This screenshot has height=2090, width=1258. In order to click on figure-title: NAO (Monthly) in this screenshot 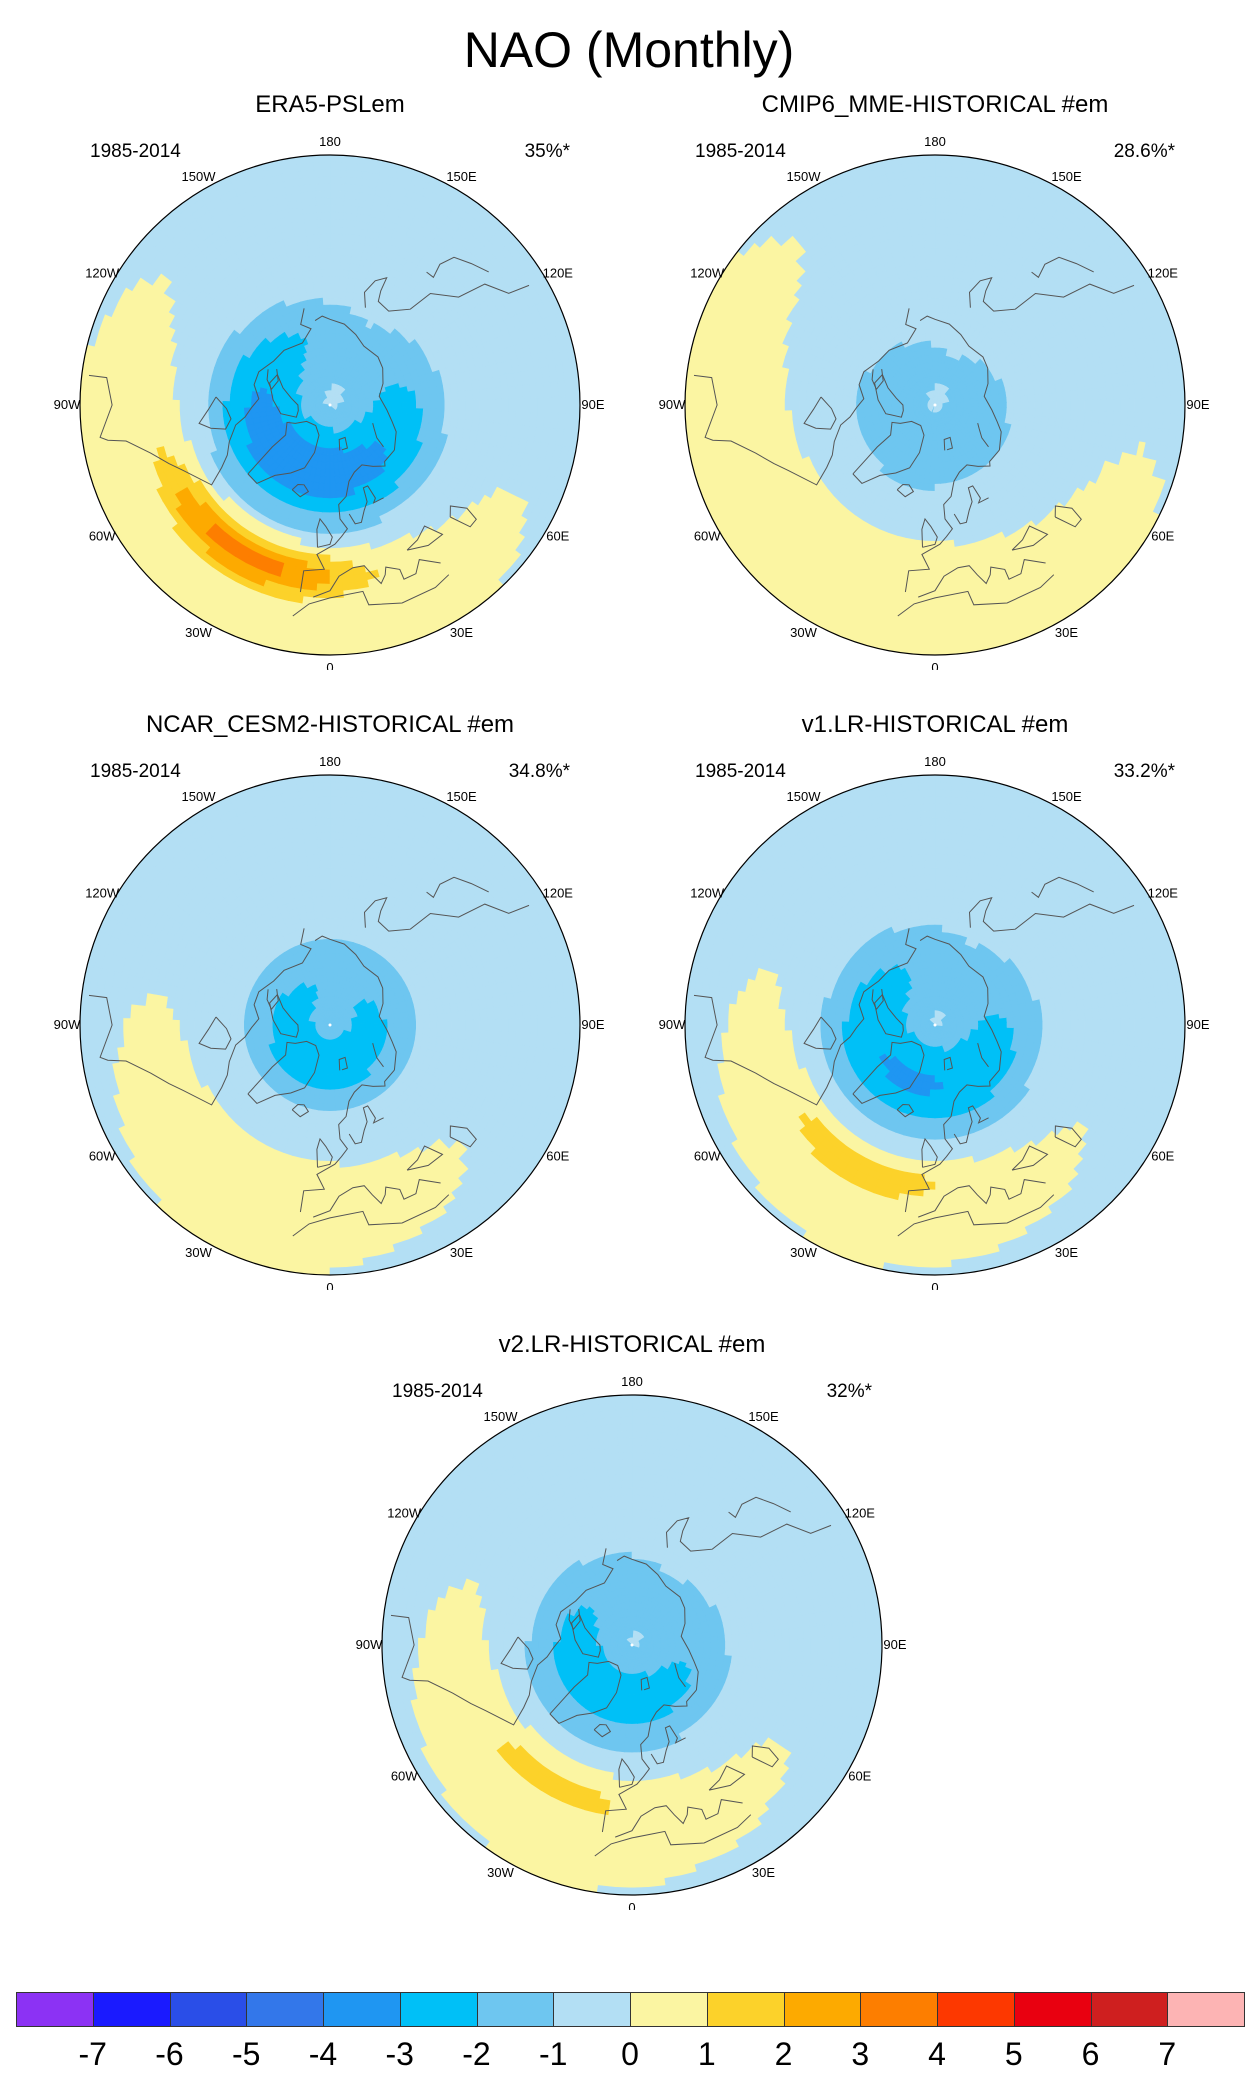, I will do `click(629, 50)`.